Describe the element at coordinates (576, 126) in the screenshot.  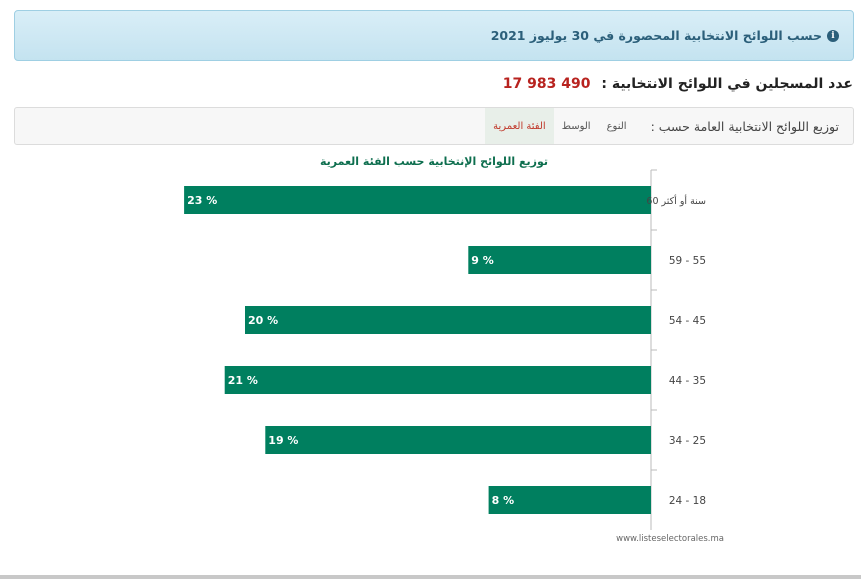
I see `tab-area: الوسط` at that location.